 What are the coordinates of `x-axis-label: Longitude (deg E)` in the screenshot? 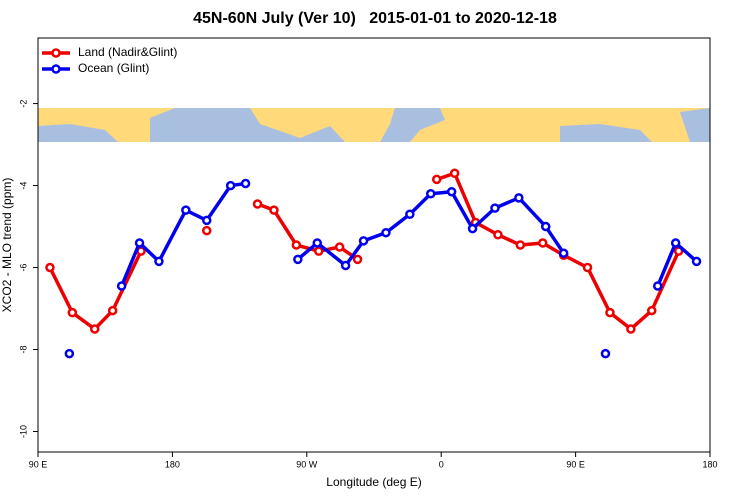 It's located at (373, 482).